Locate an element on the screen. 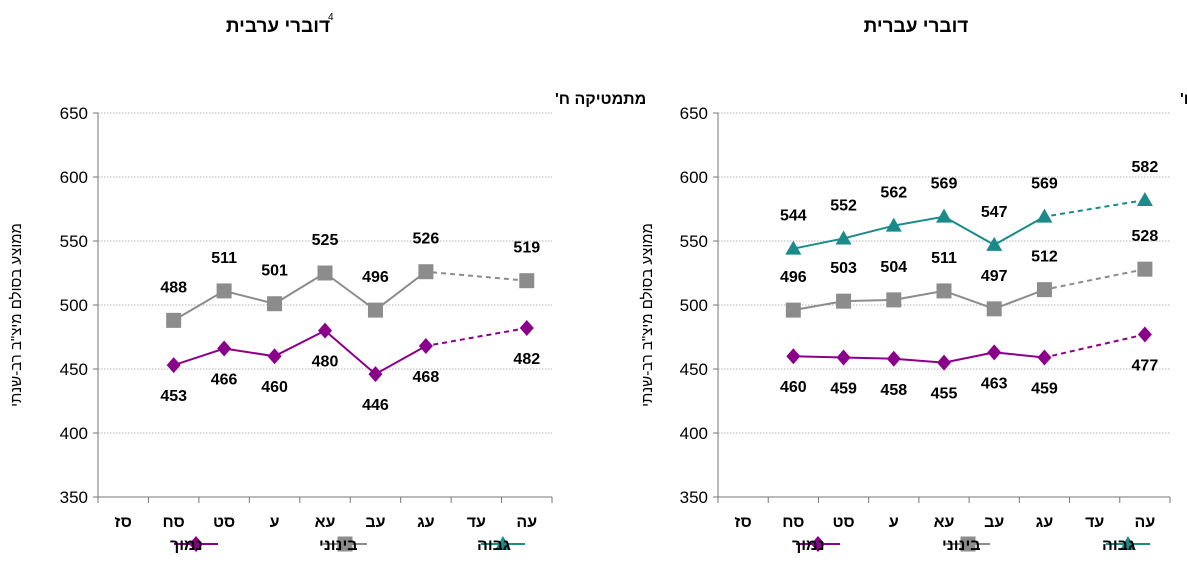  data-label: 453 is located at coordinates (173, 396).